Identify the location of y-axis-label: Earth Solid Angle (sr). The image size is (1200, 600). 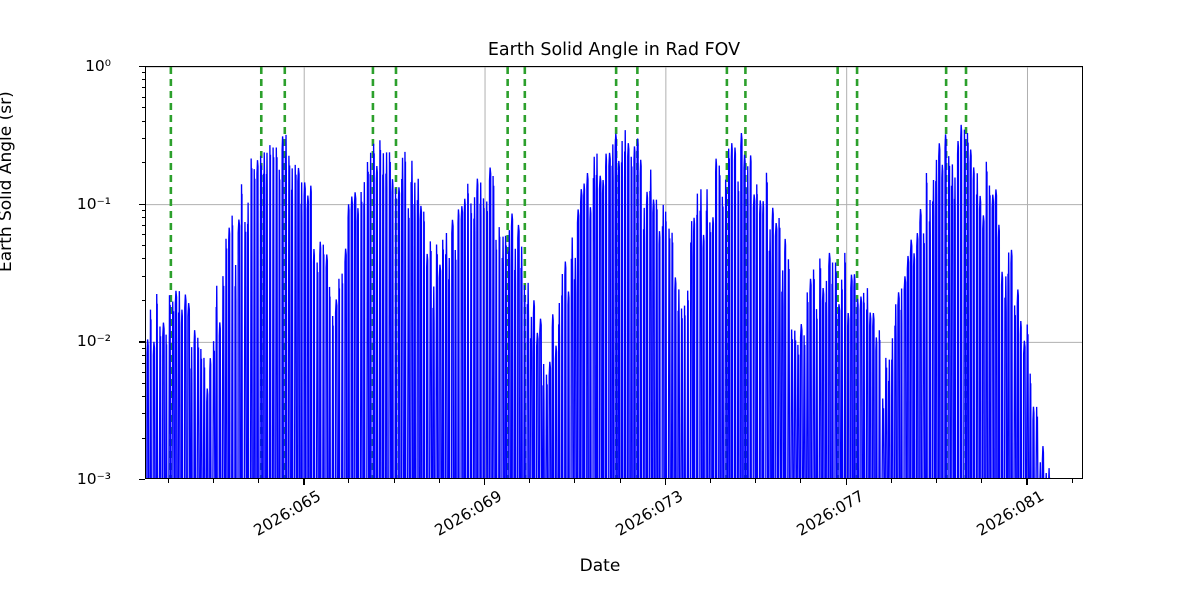
(8, 181).